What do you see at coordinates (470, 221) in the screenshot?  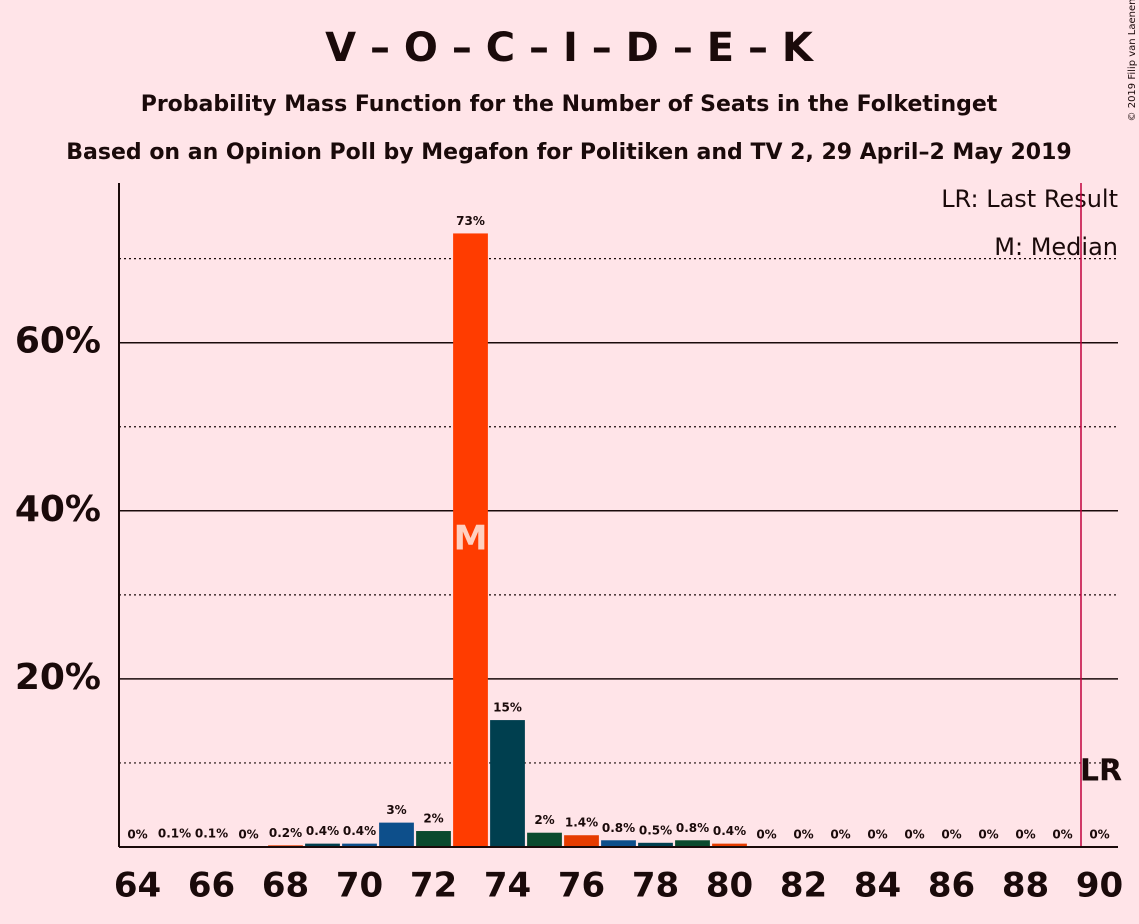 I see `value-label: 73%` at bounding box center [470, 221].